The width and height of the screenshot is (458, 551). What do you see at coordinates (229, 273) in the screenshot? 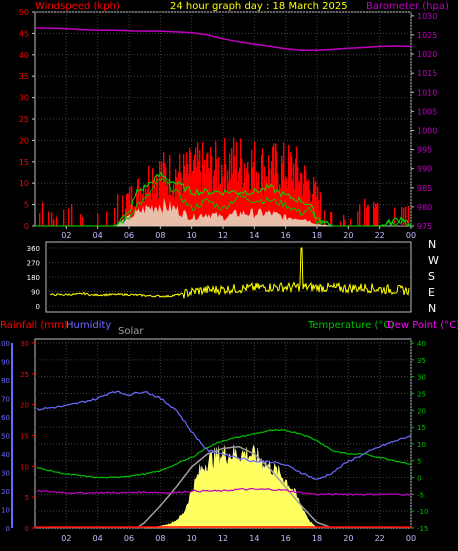
I see `direction-line` at bounding box center [229, 273].